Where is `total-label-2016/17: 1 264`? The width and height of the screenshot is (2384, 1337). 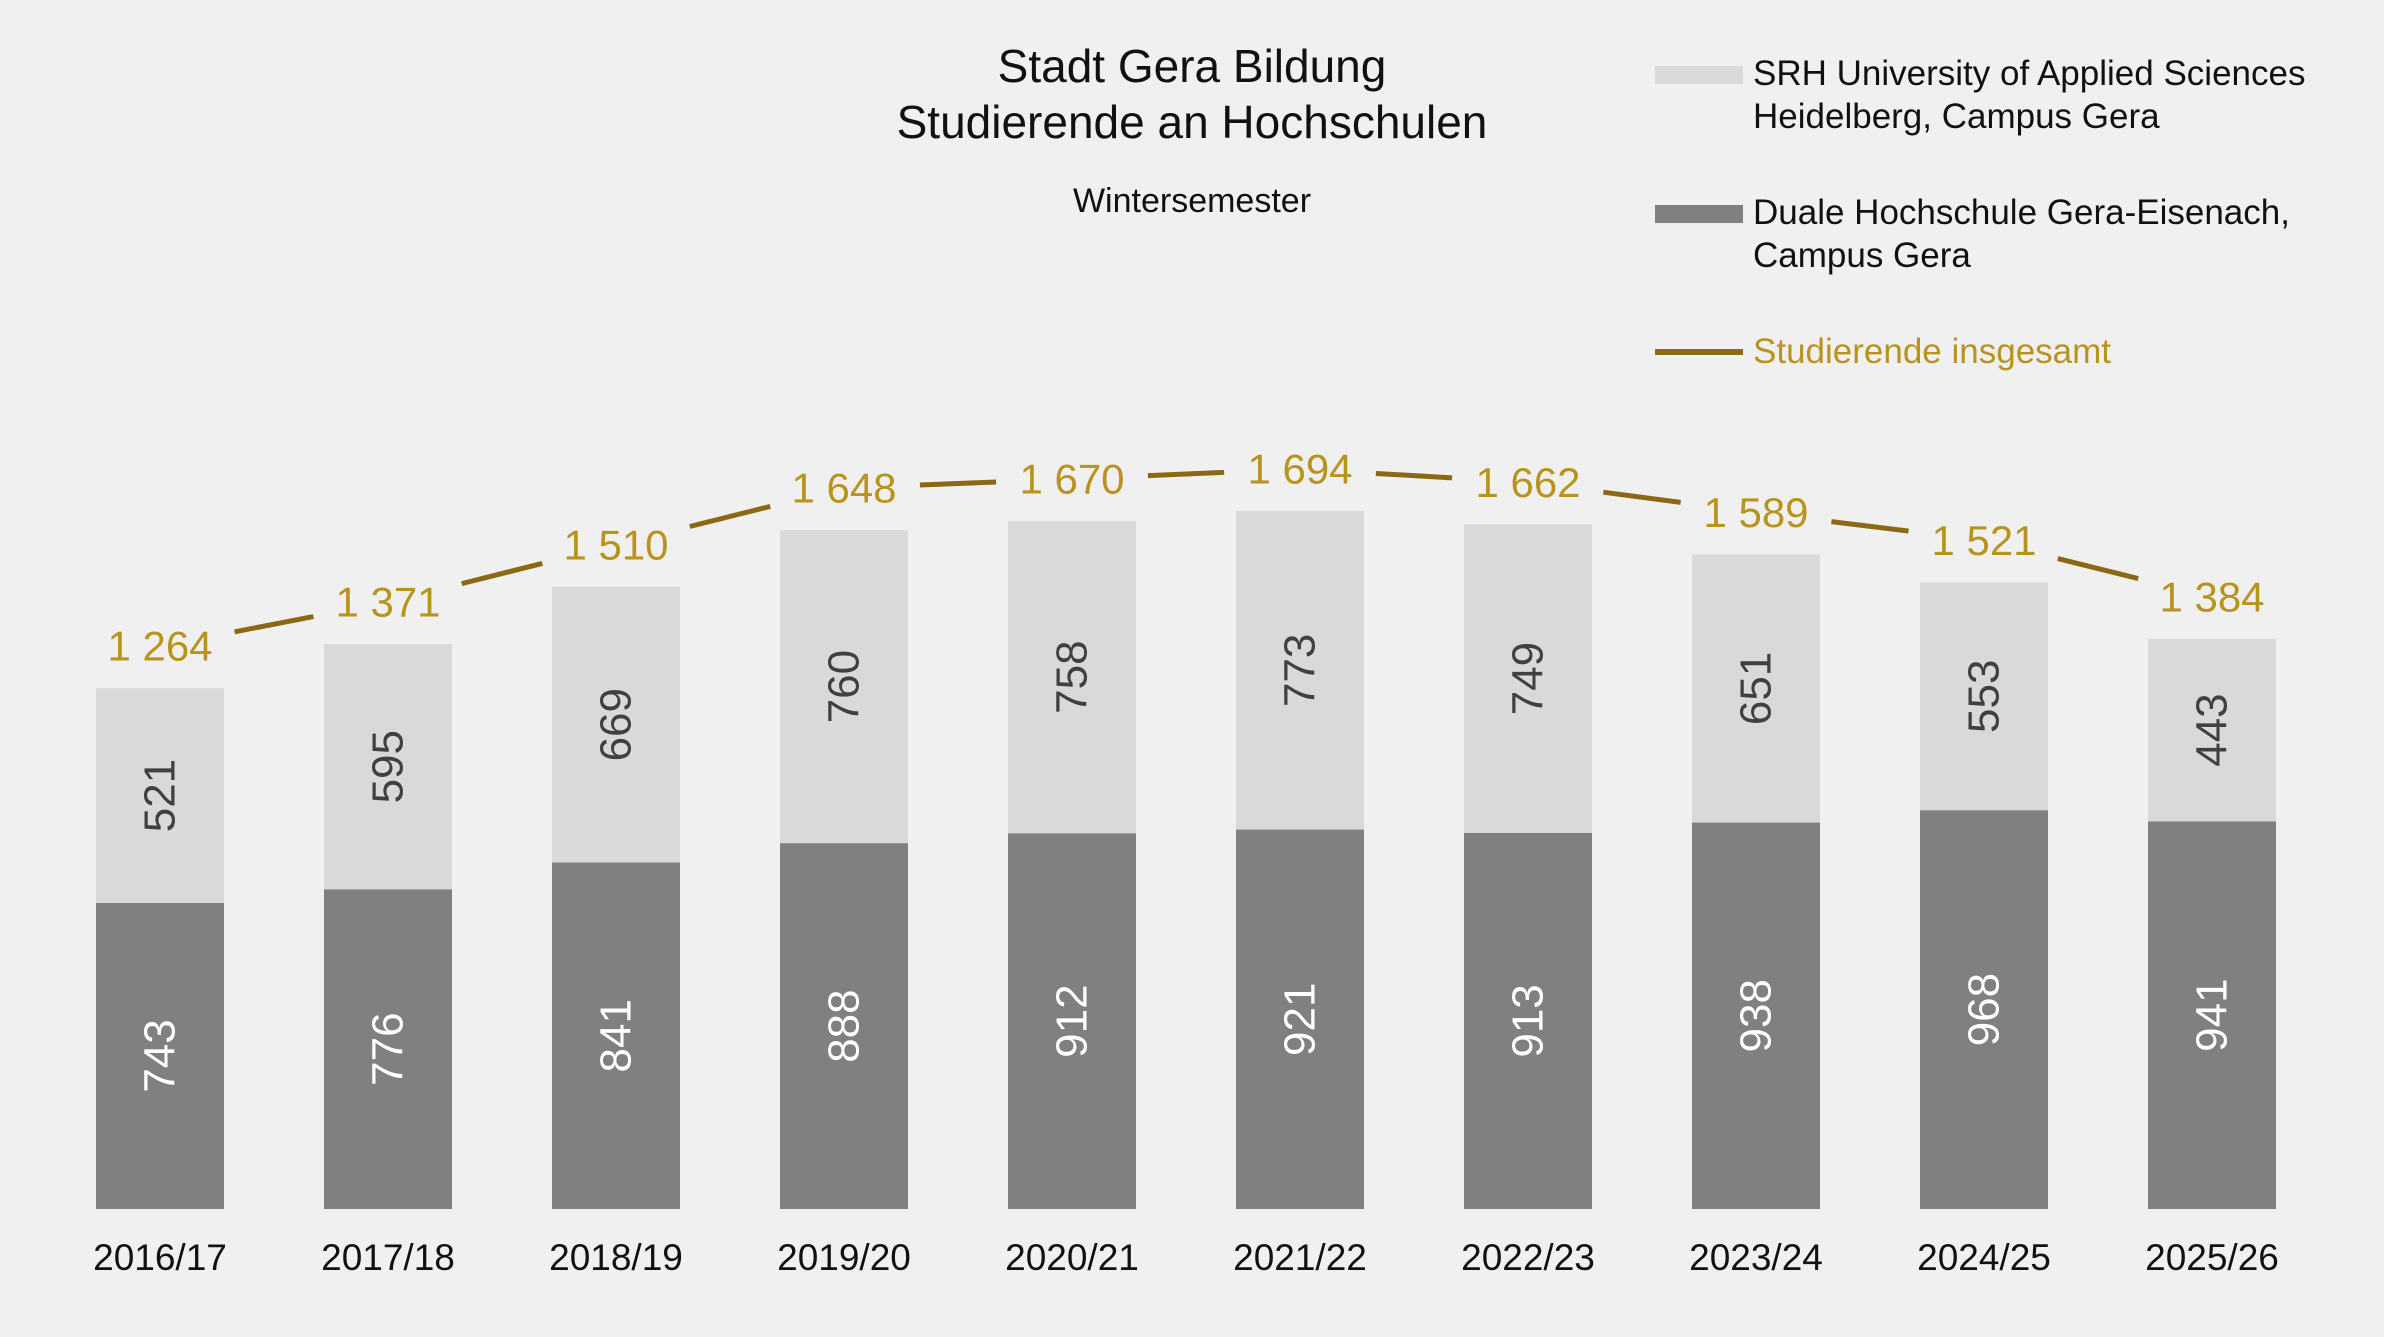
total-label-2016/17: 1 264 is located at coordinates (159, 646).